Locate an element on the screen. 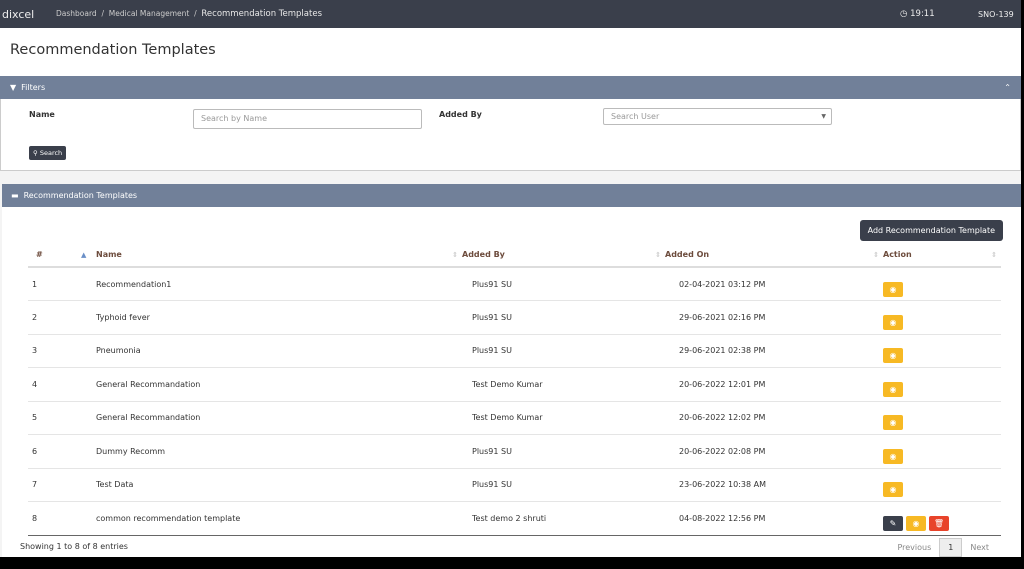 This screenshot has height=569, width=1024. cell-added-on: 20-06-2022 12:02 PM is located at coordinates (774, 418).